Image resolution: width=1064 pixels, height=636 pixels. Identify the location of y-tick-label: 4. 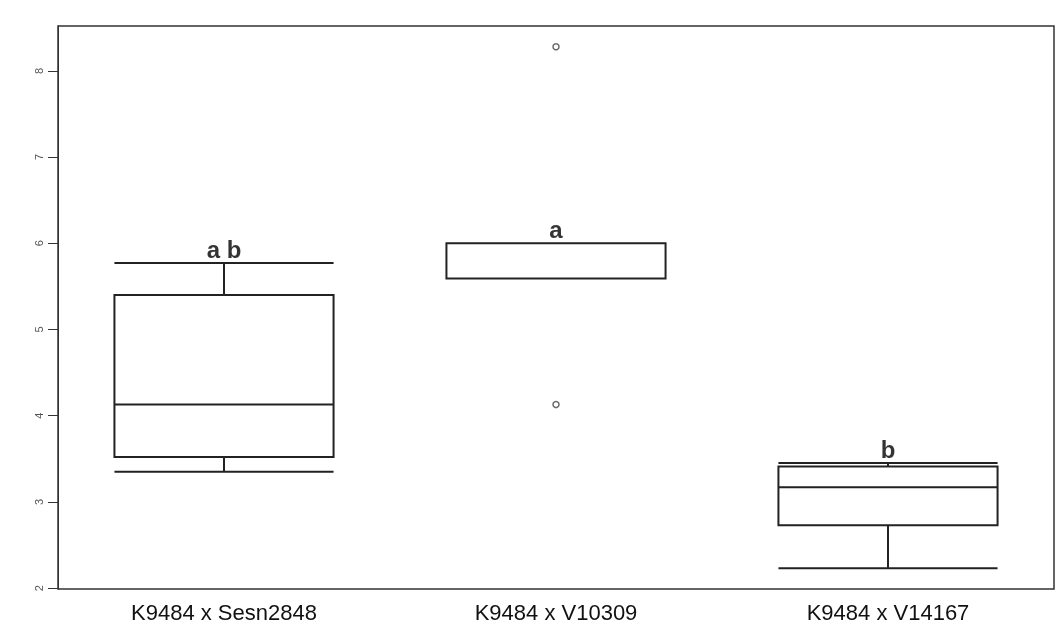
(38, 415).